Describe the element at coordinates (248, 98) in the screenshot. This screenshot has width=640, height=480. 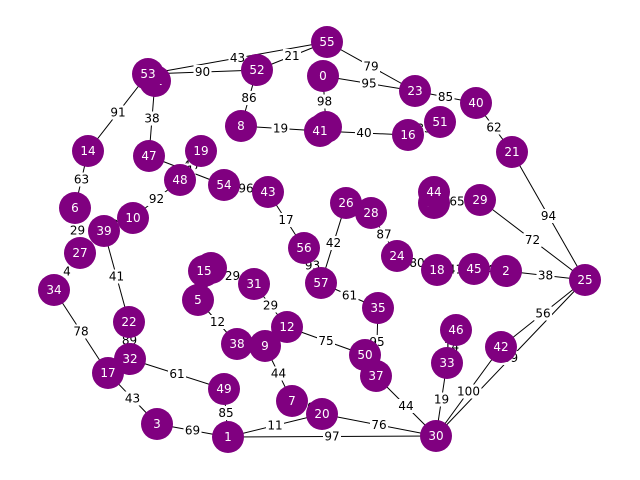
I see `edge-weight-label: 86` at that location.